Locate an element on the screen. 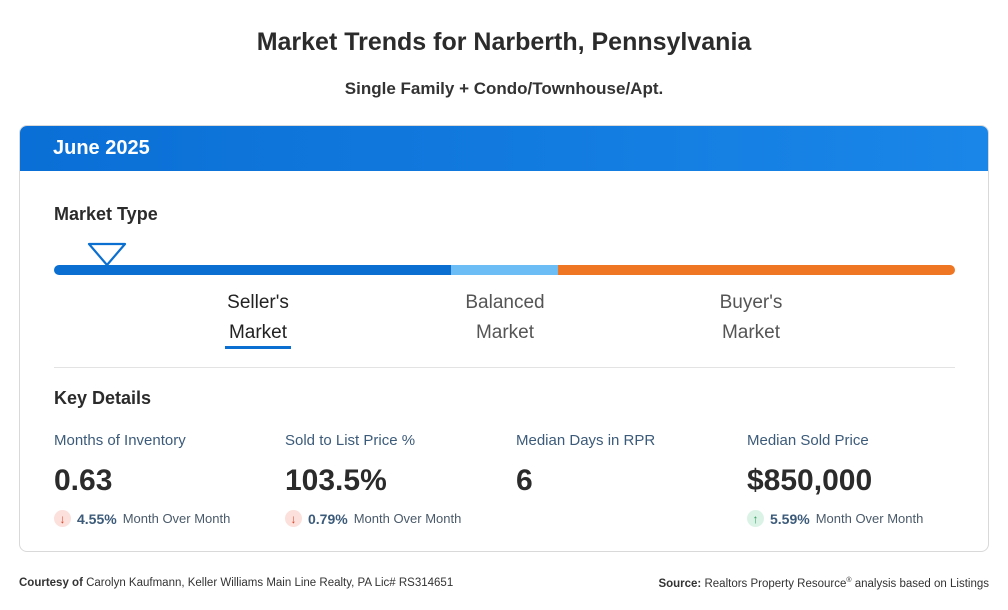 The image size is (1008, 610). page-subtitle: Single Family + Condo/Townhouse/Apt. is located at coordinates (504, 88).